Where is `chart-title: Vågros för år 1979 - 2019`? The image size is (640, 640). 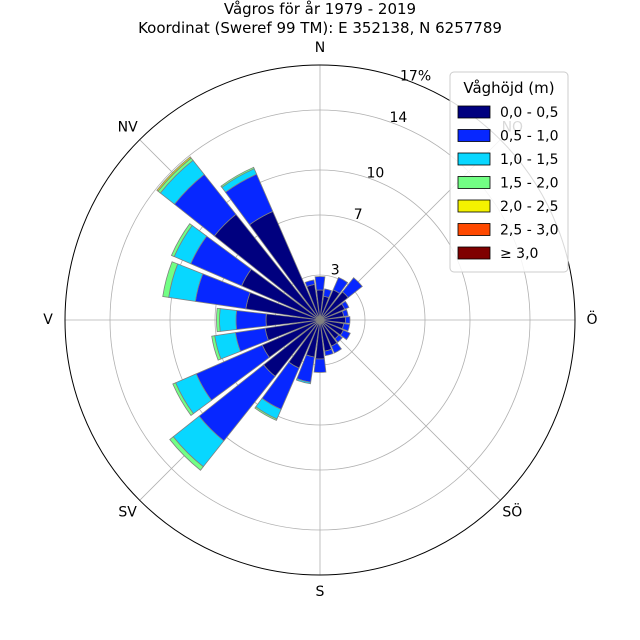
chart-title: Vågros för år 1979 - 2019 is located at coordinates (320, 9).